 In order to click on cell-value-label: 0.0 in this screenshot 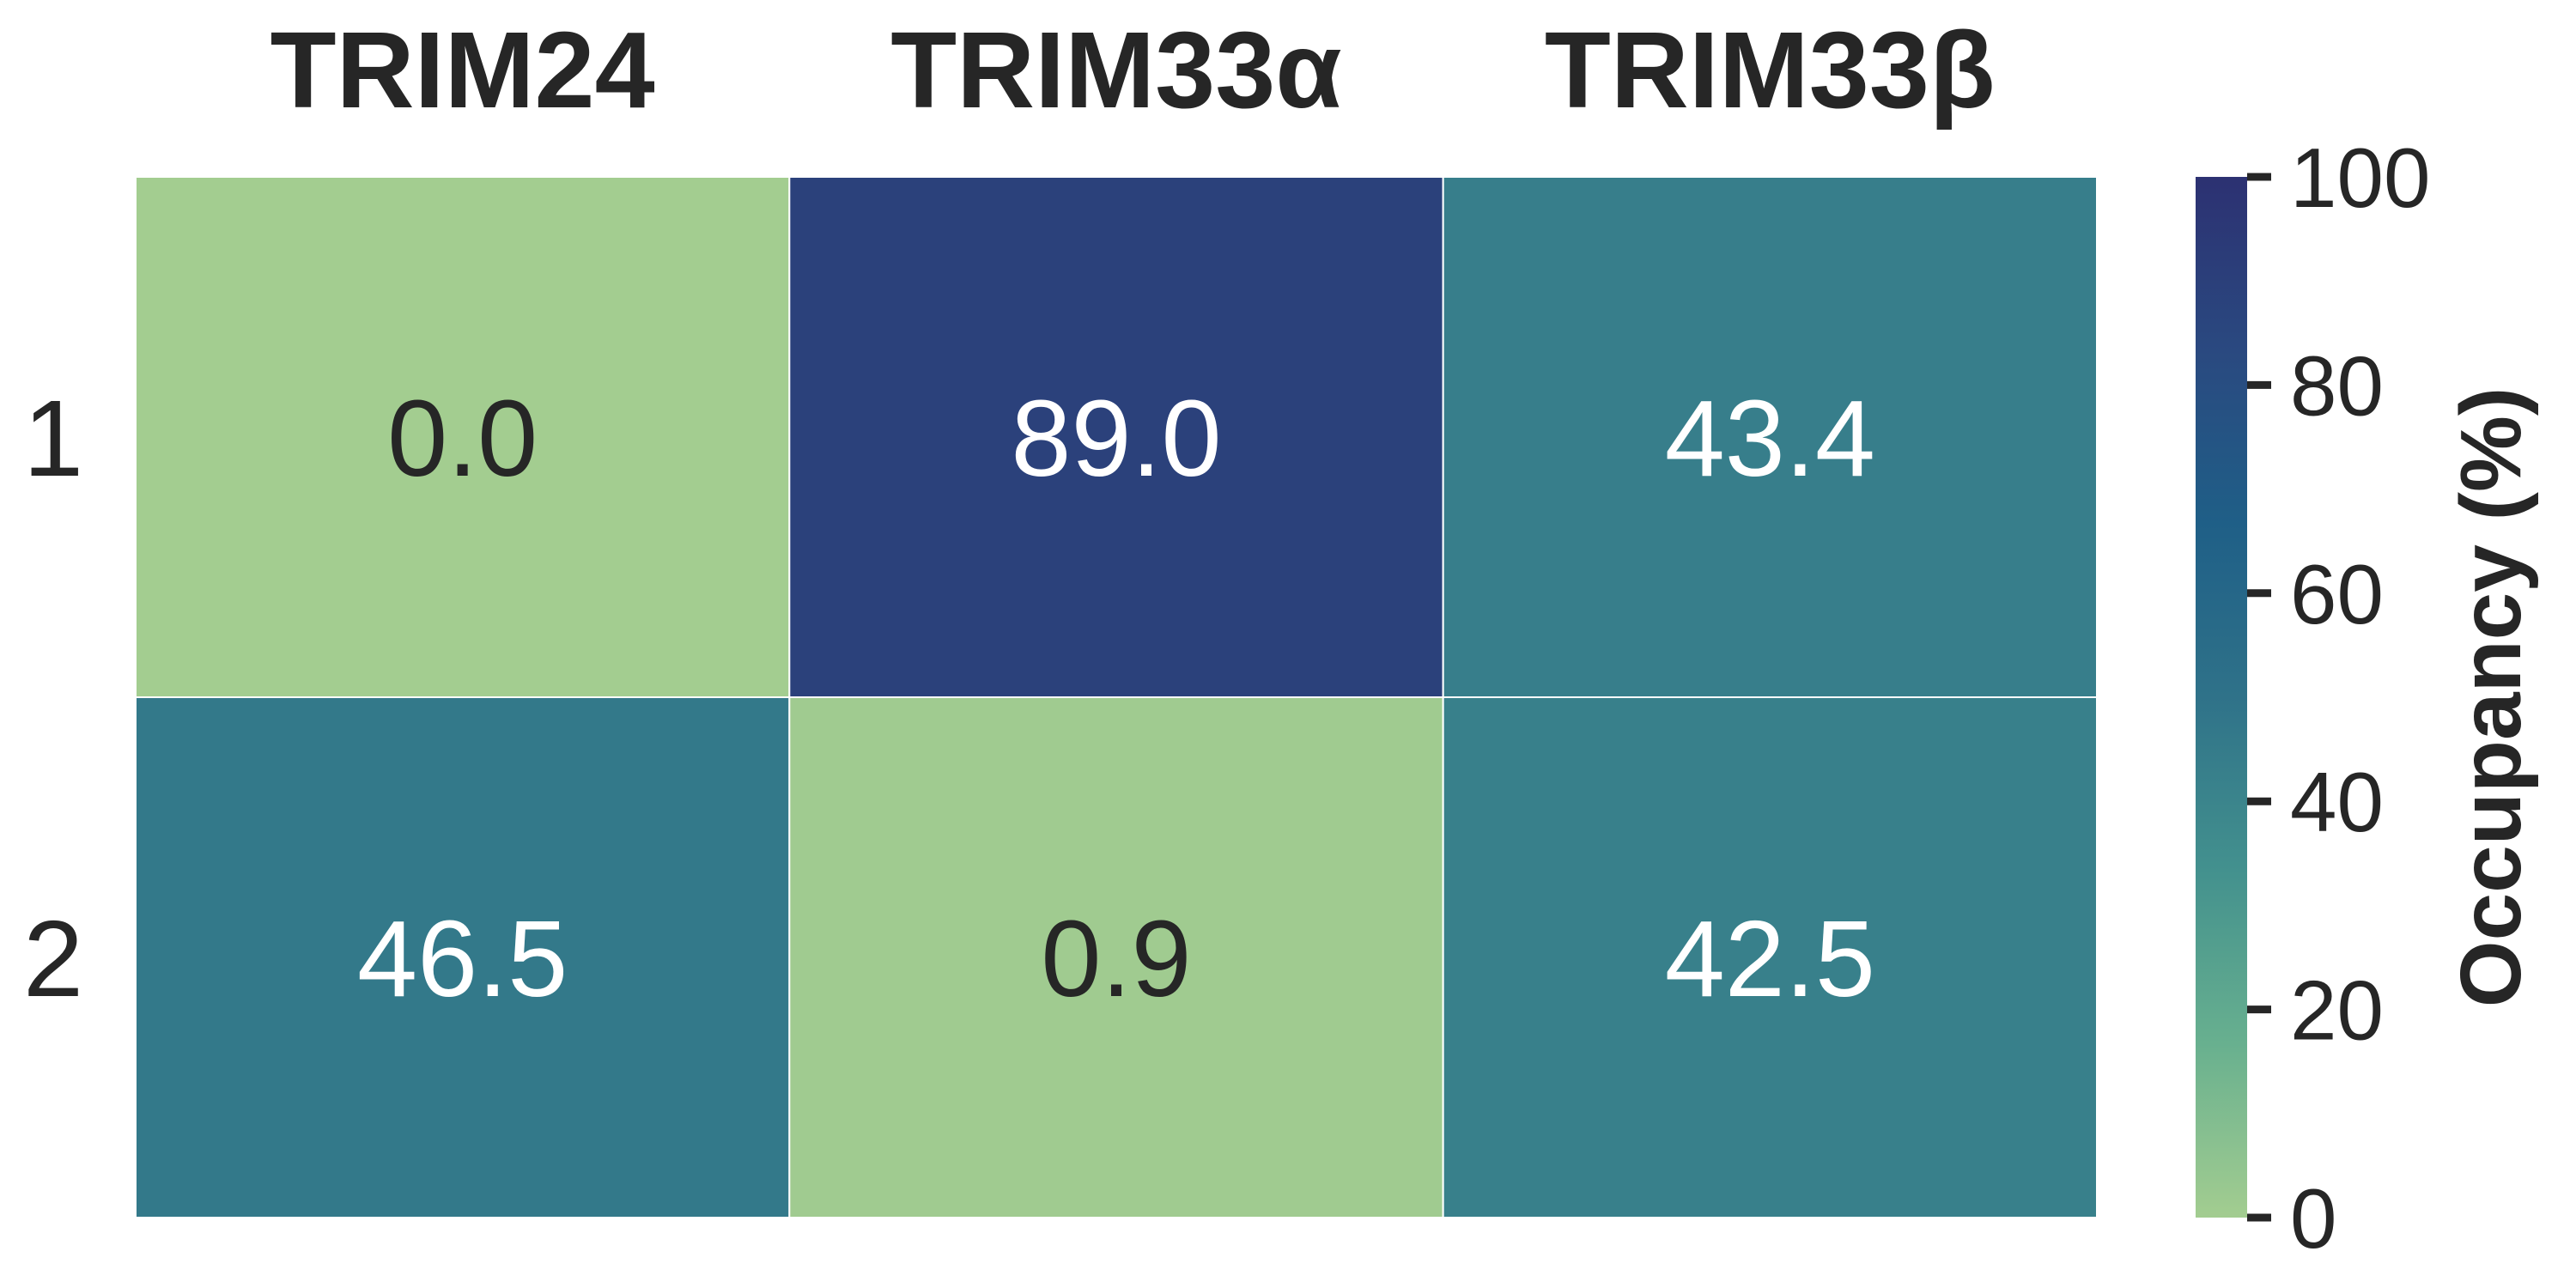, I will do `click(463, 439)`.